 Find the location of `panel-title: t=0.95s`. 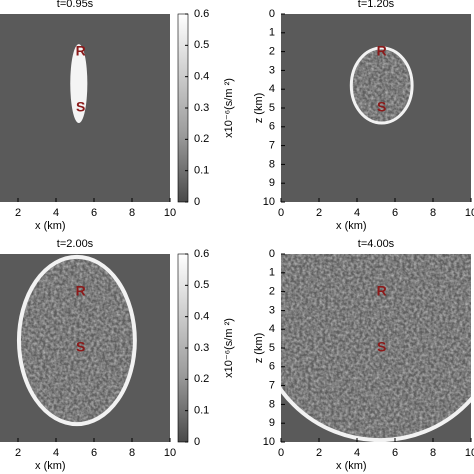

panel-title: t=0.95s is located at coordinates (75, 5).